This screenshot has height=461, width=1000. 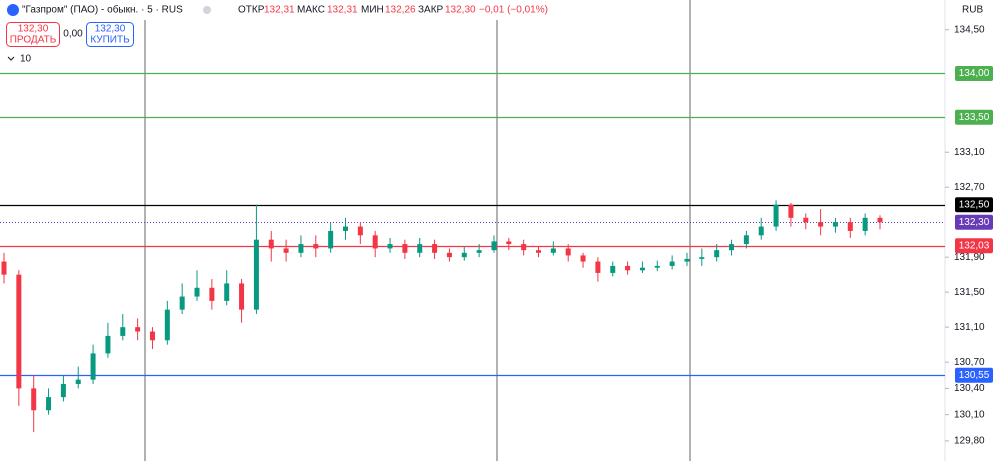 I want to click on sell-button, so click(x=33, y=34).